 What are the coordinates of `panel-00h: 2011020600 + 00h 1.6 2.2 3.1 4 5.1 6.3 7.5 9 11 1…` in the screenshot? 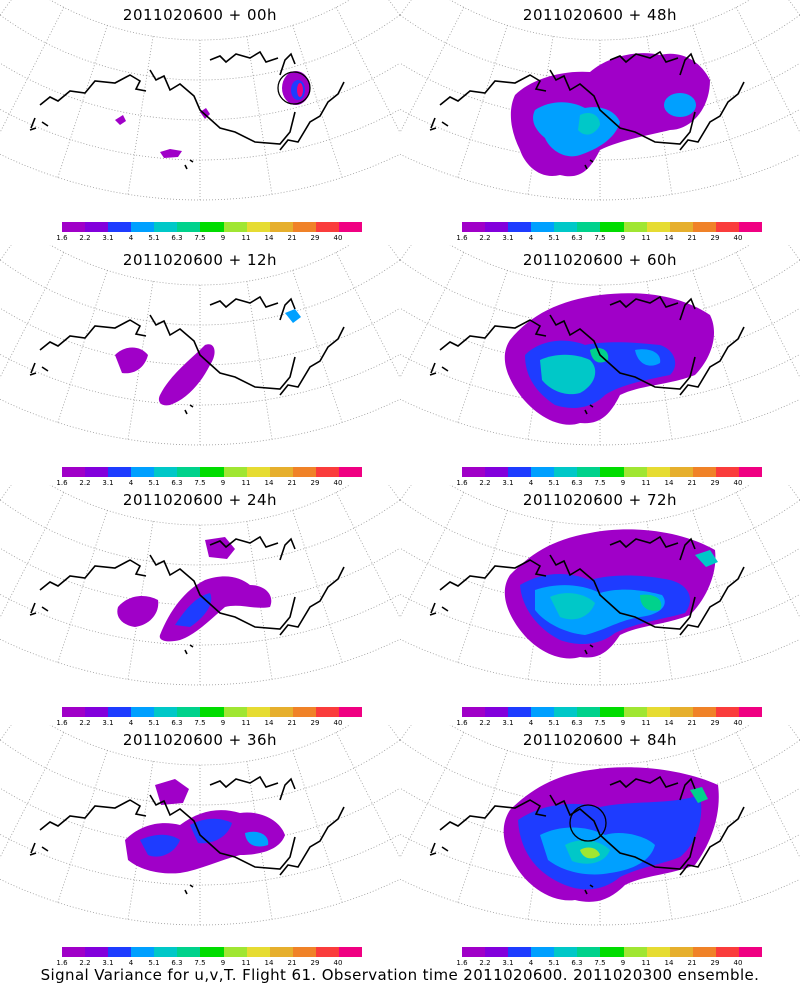 It's located at (200, 121).